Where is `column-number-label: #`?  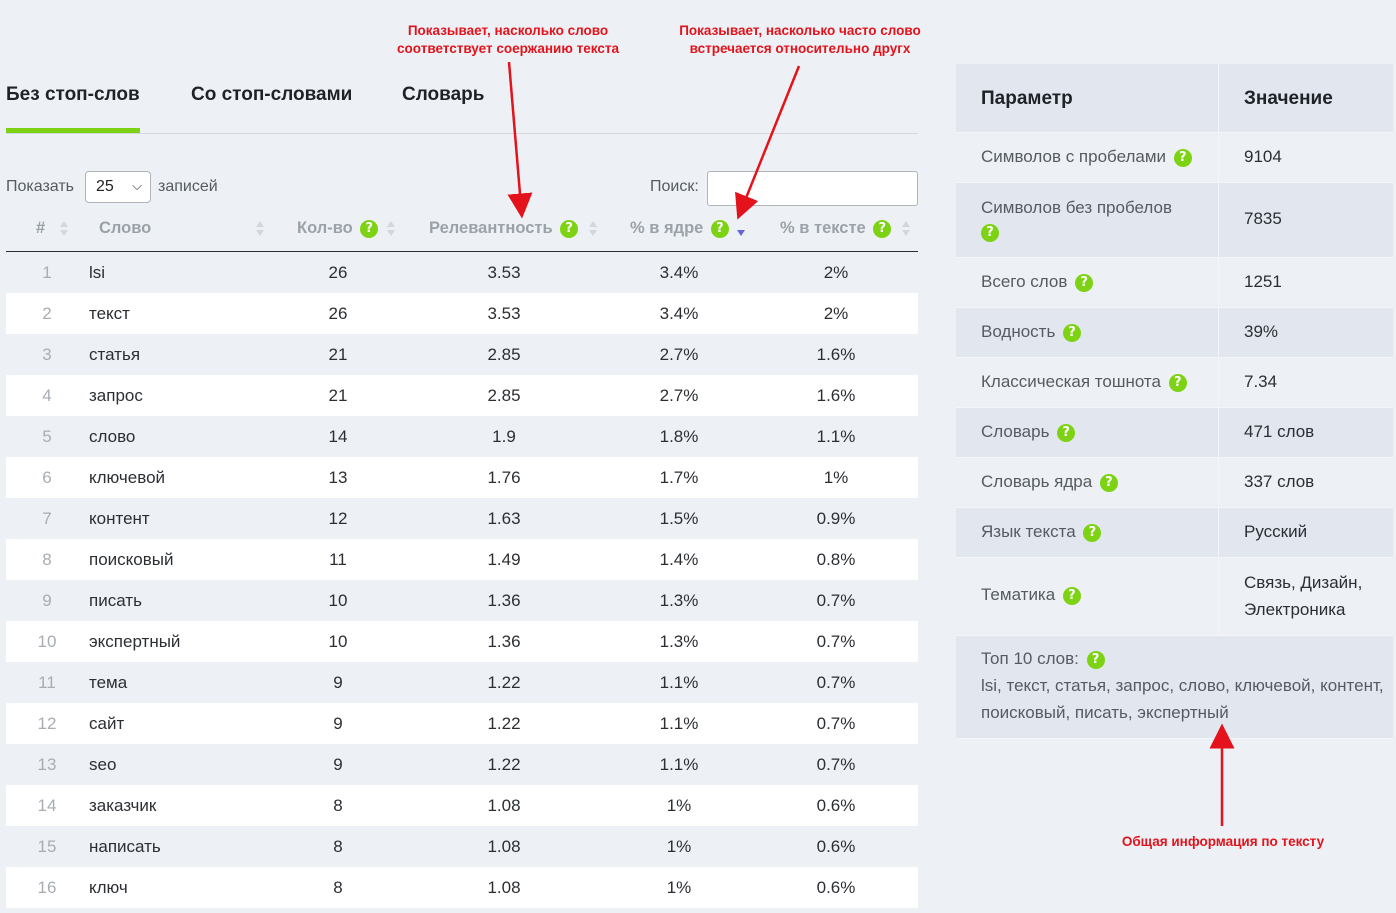
column-number-label: # is located at coordinates (41, 228).